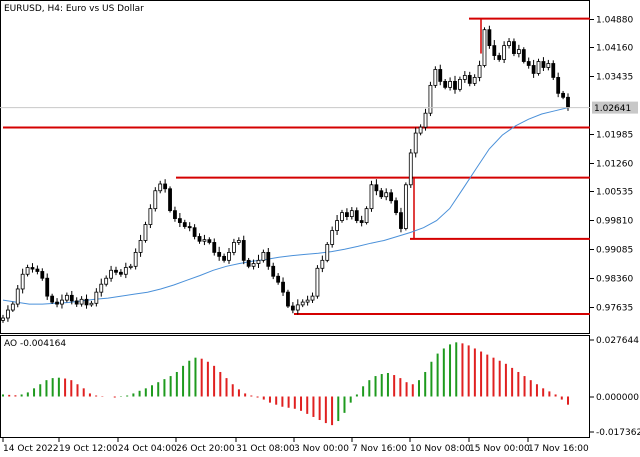 The image size is (640, 457). I want to click on time-tick-label: 3 Nov 00:00, so click(321, 449).